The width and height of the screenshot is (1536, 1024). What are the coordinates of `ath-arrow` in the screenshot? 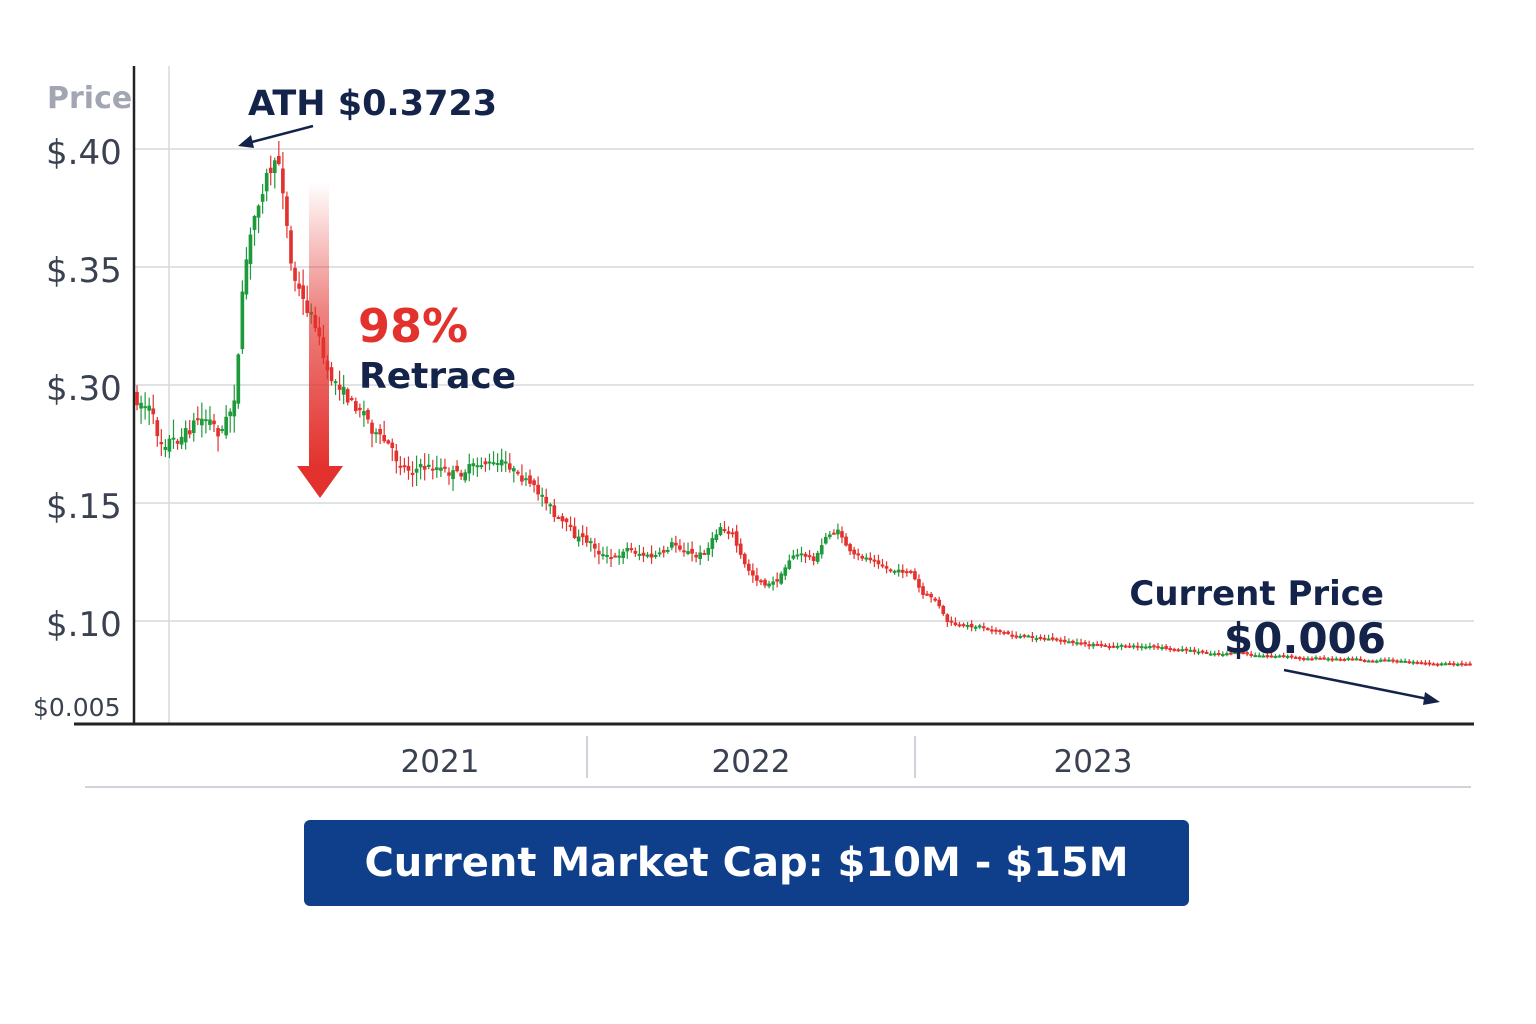 It's located at (280, 134).